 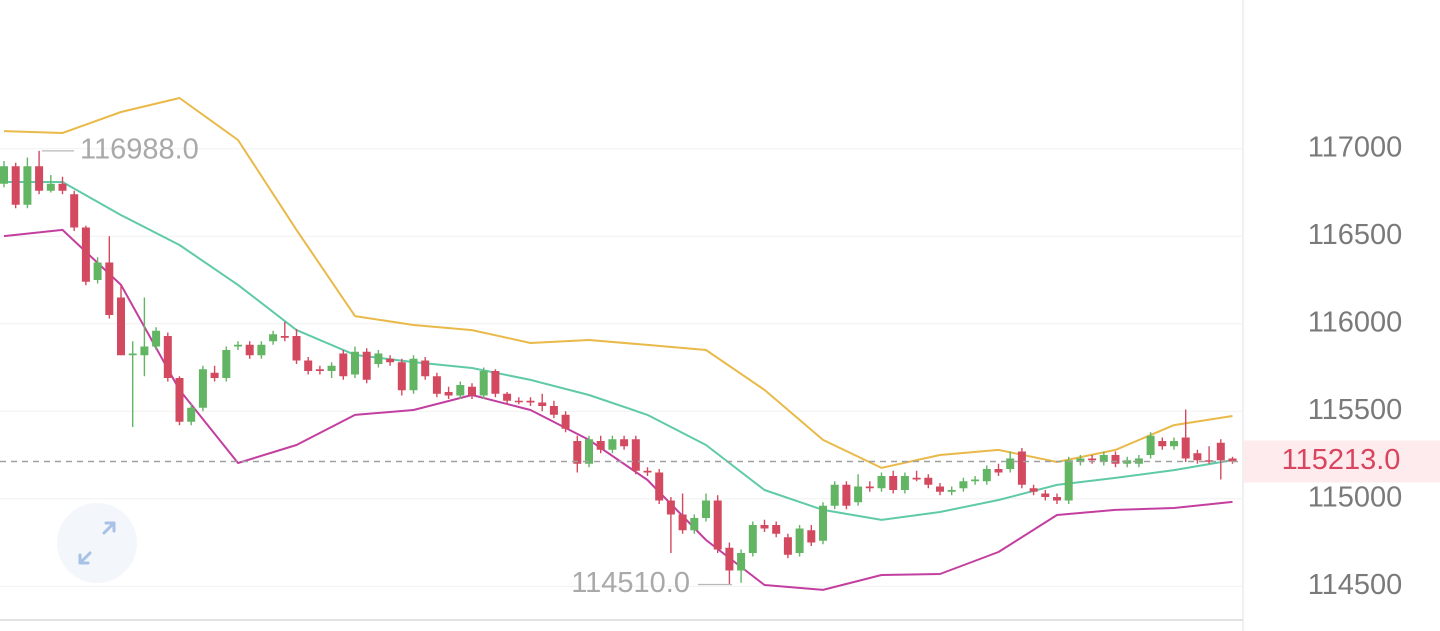 I want to click on last-price-tag, so click(x=1342, y=461).